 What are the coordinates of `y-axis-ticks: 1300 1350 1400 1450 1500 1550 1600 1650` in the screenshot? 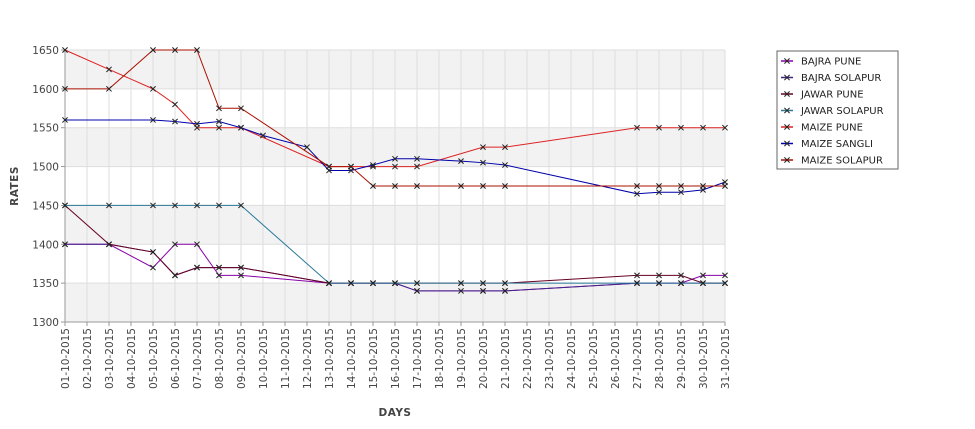 It's located at (48, 187).